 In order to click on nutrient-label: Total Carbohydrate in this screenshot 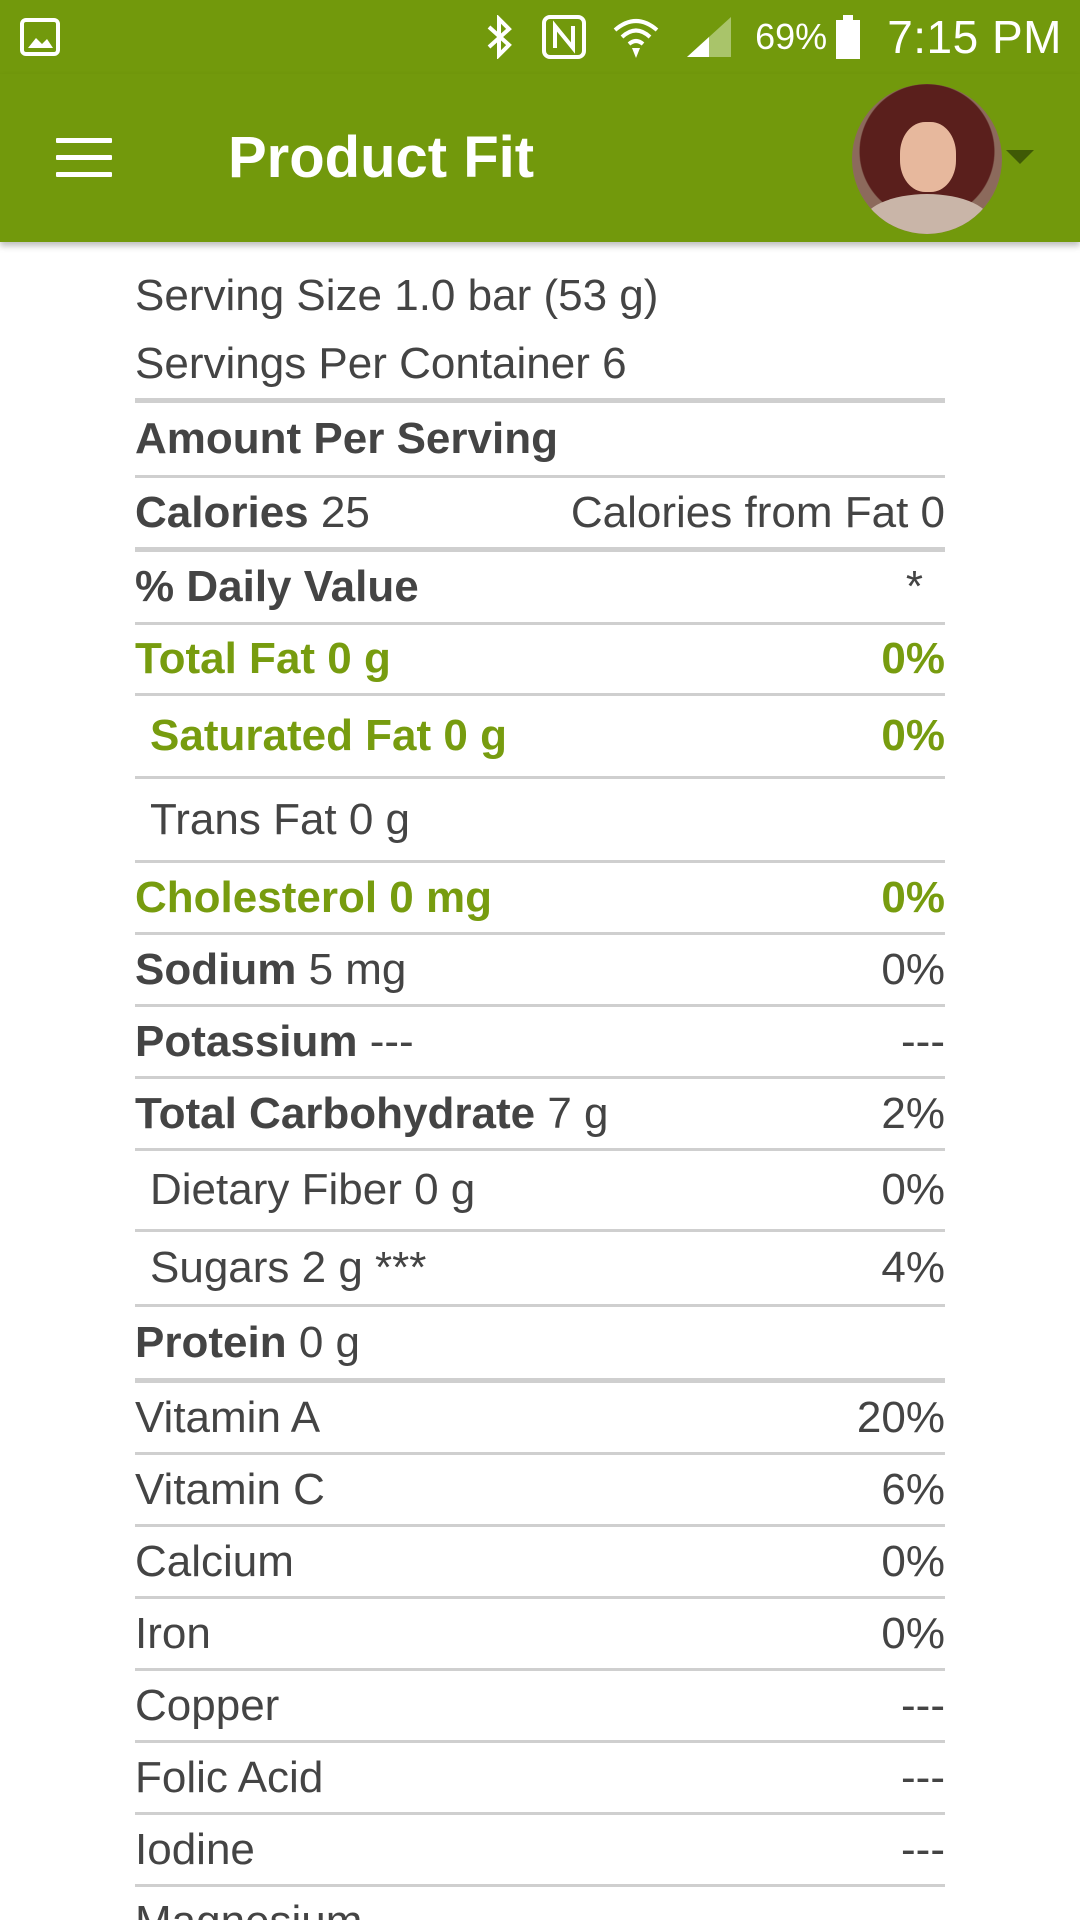, I will do `click(335, 1113)`.